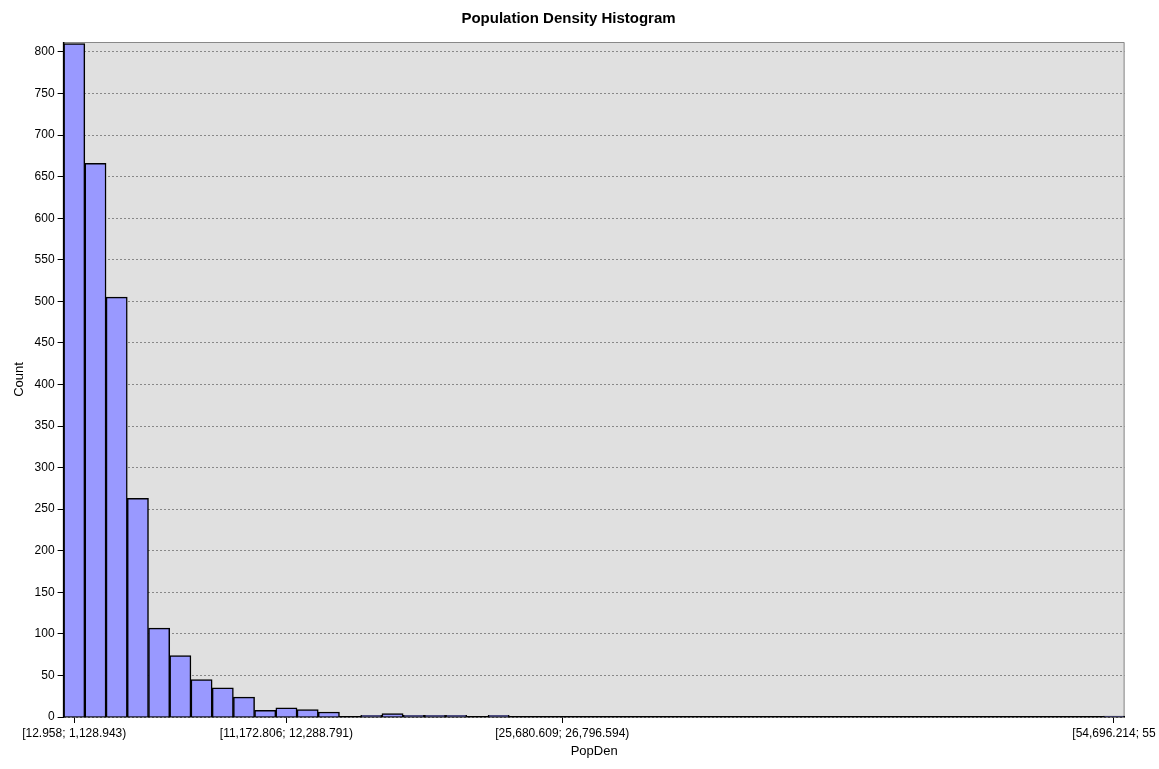  I want to click on y-tick-label: 600, so click(44, 217).